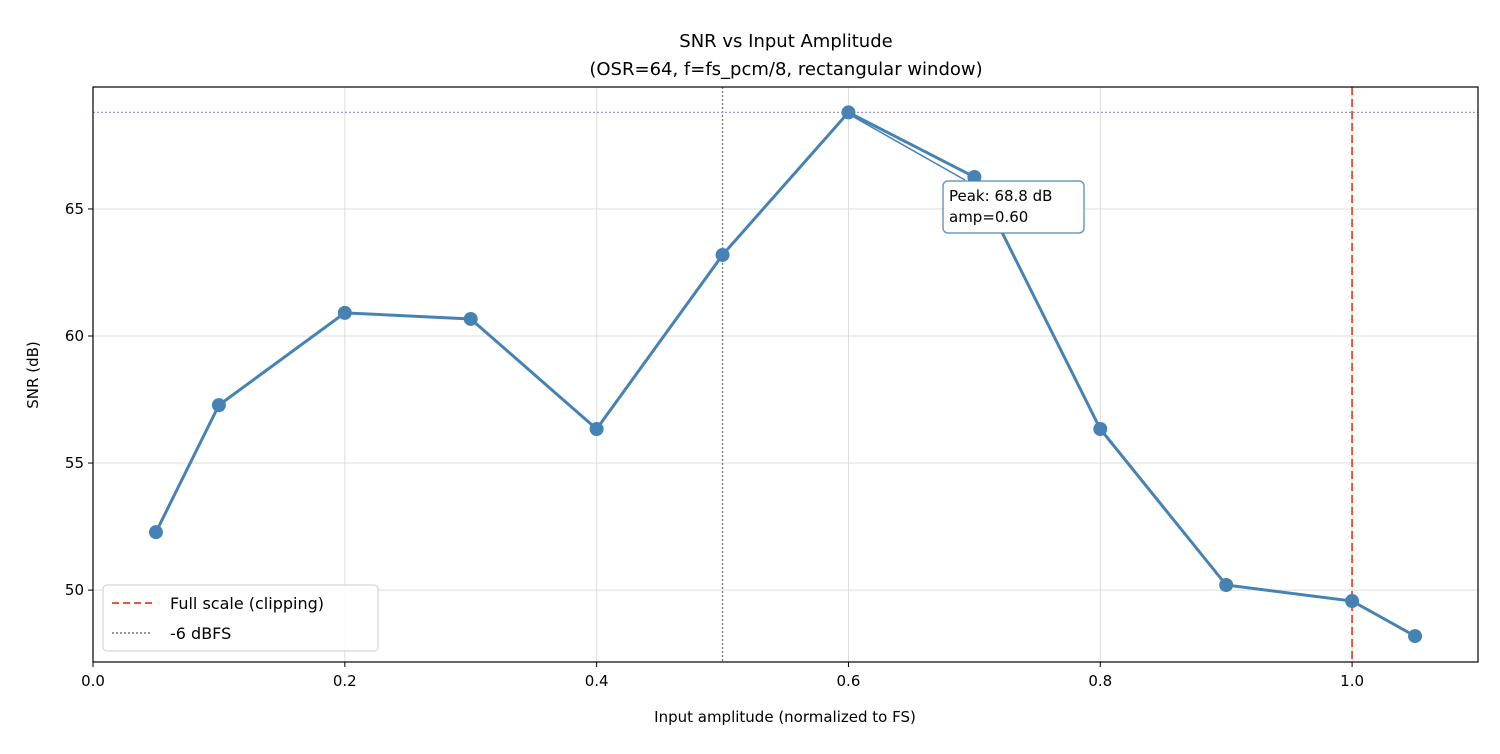 Image resolution: width=1500 pixels, height=754 pixels. What do you see at coordinates (908, 148) in the screenshot?
I see `annotation-arrow` at bounding box center [908, 148].